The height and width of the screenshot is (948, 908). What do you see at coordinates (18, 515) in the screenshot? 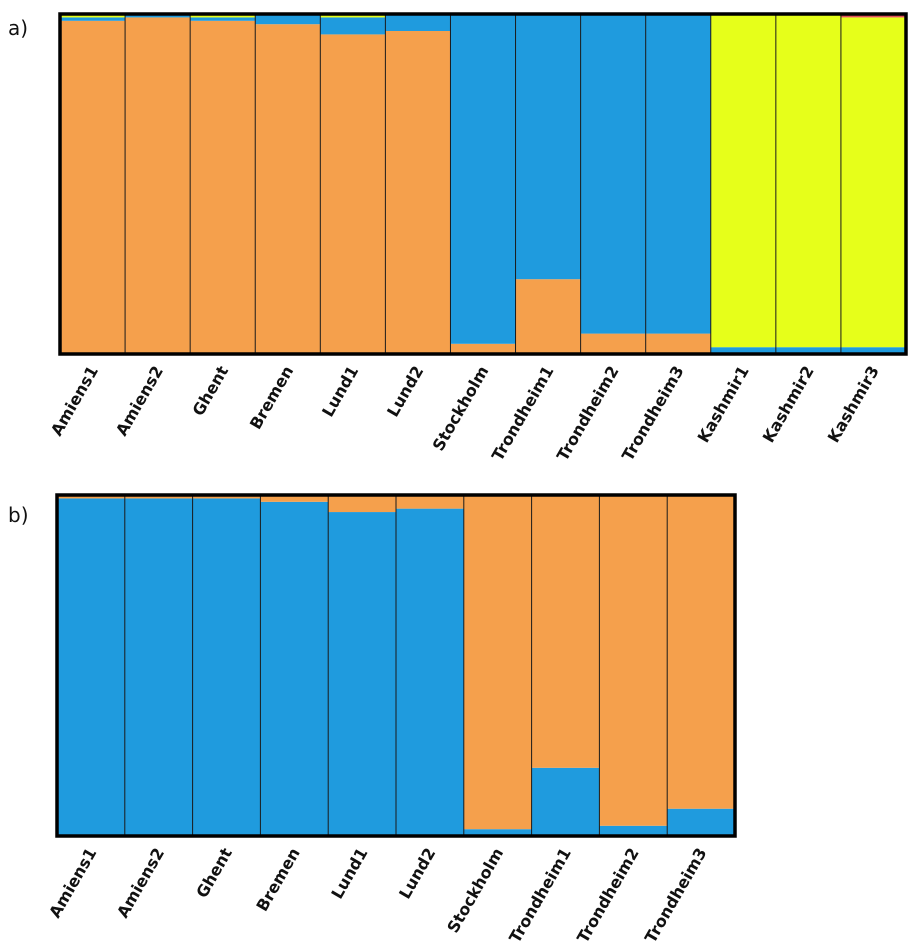
I see `panel-label-b: b)` at bounding box center [18, 515].